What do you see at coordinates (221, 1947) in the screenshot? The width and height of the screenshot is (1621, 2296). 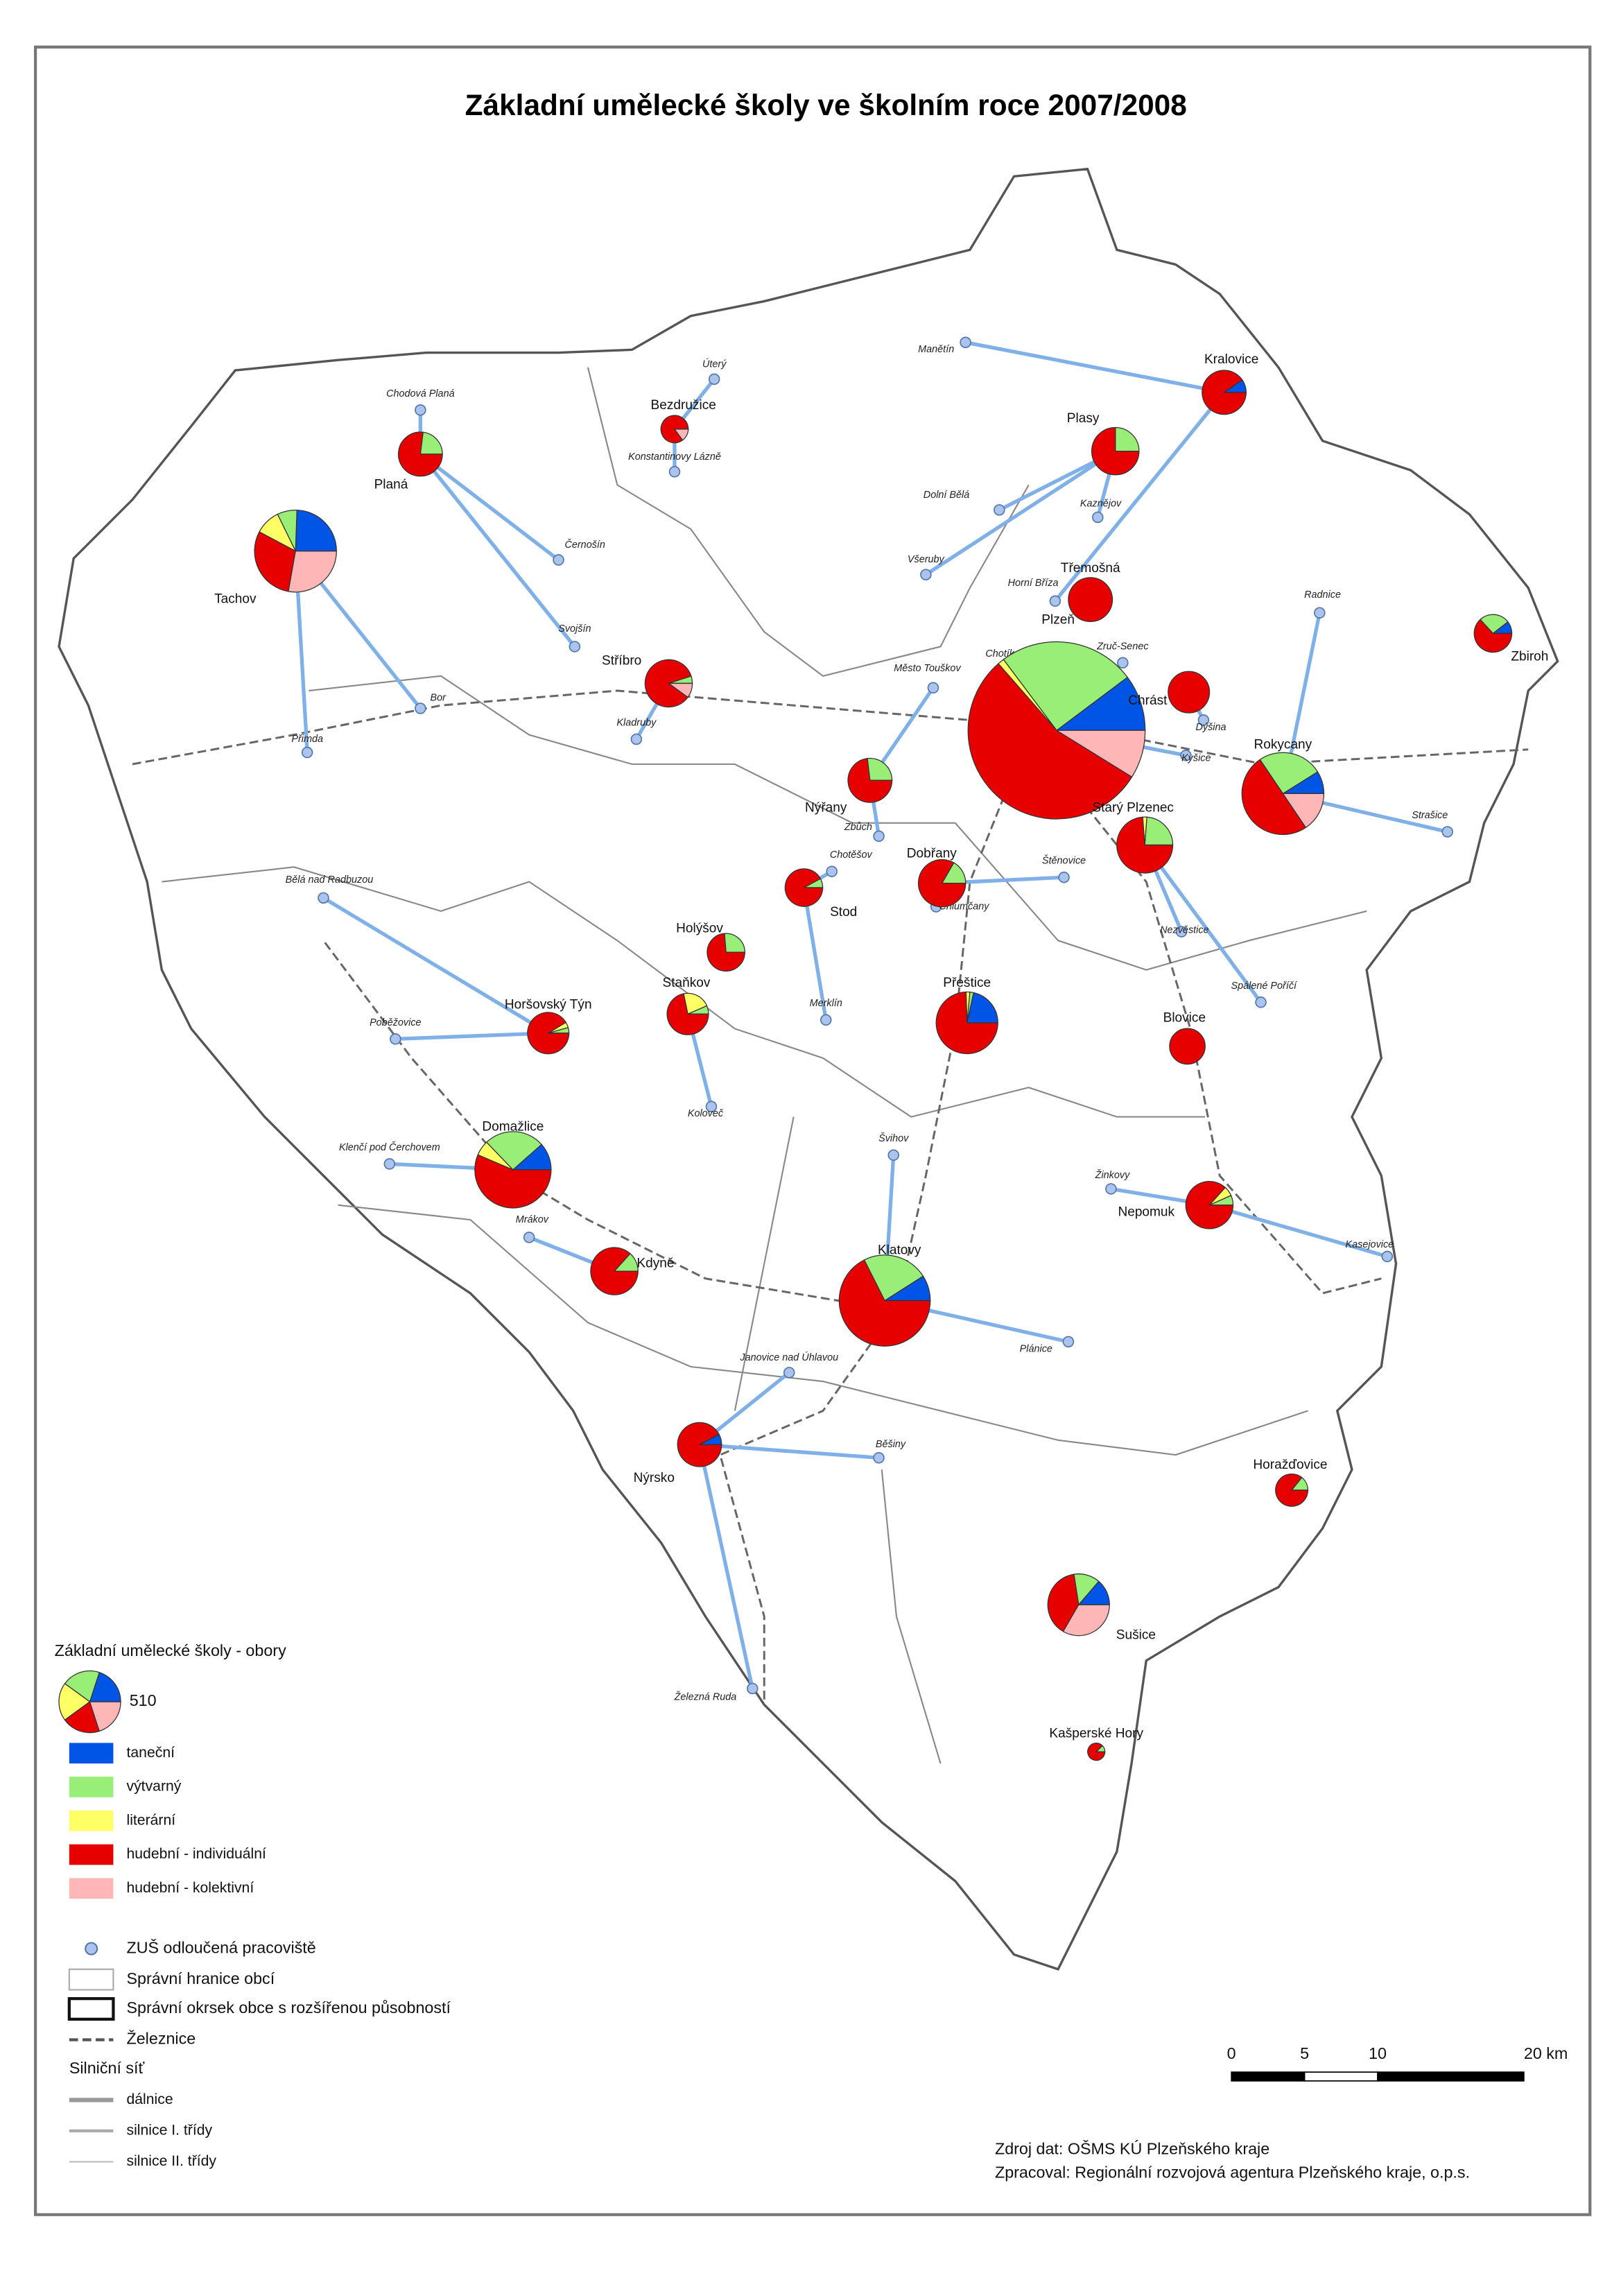 I see `legend-branch: ZUŠ odloučená pracoviště` at bounding box center [221, 1947].